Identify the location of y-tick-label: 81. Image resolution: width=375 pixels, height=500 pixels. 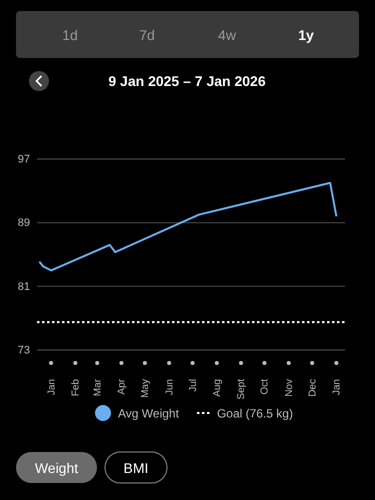
(24, 286).